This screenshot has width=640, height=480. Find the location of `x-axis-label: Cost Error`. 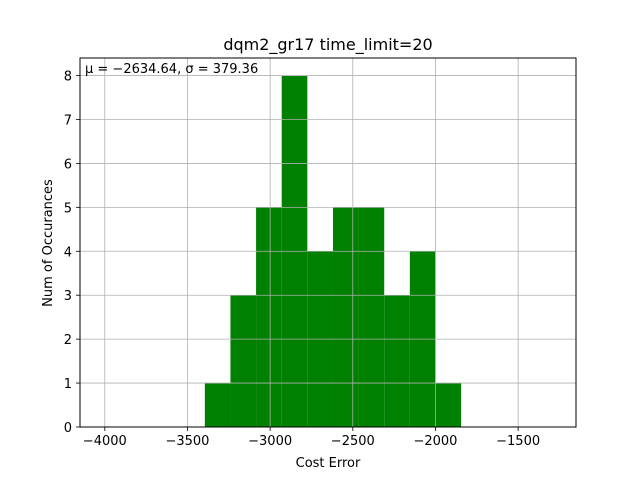

x-axis-label: Cost Error is located at coordinates (328, 463).